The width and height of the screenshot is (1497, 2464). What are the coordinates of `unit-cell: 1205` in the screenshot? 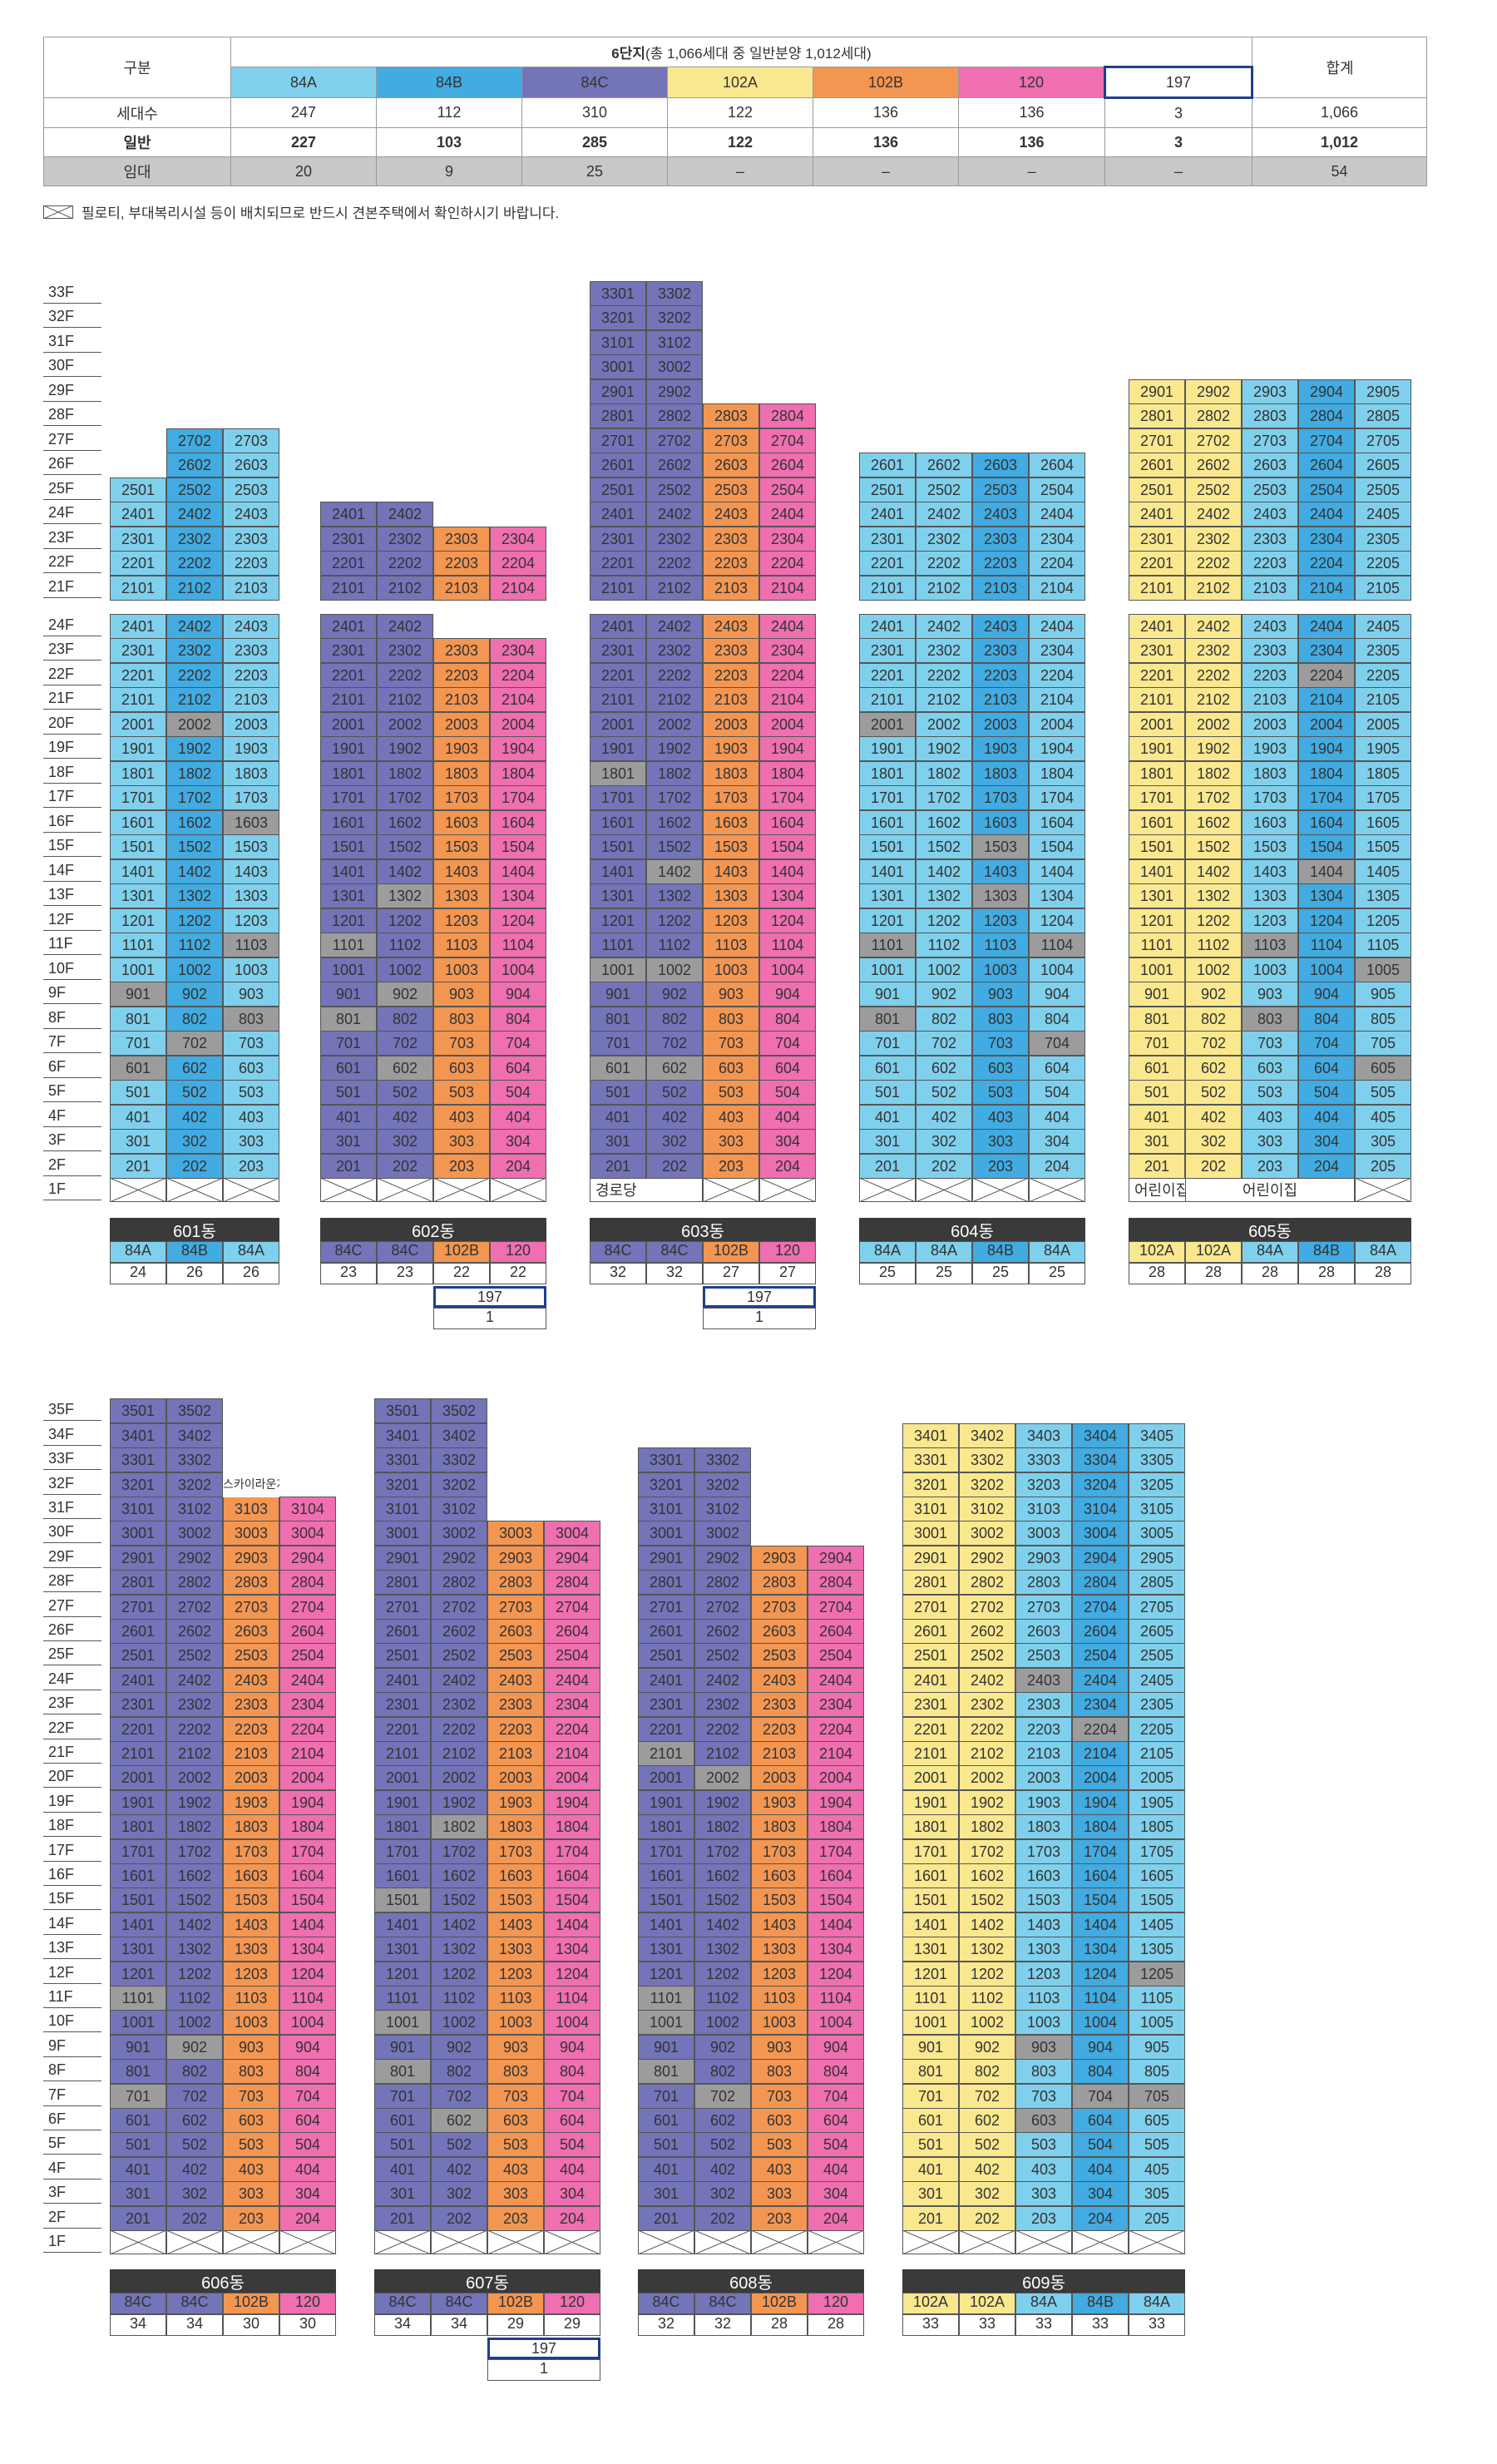 It's located at (1383, 920).